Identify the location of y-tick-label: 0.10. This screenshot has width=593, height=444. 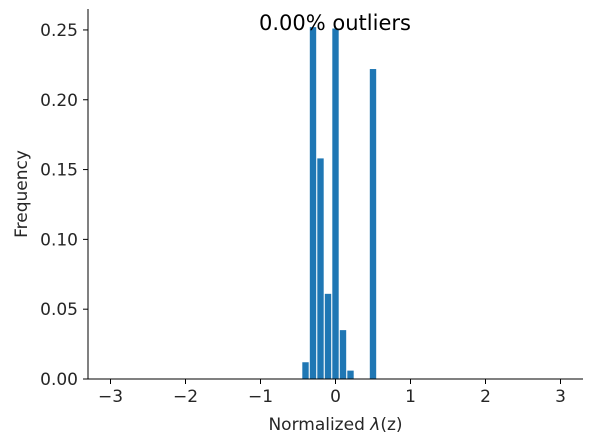
(59, 240).